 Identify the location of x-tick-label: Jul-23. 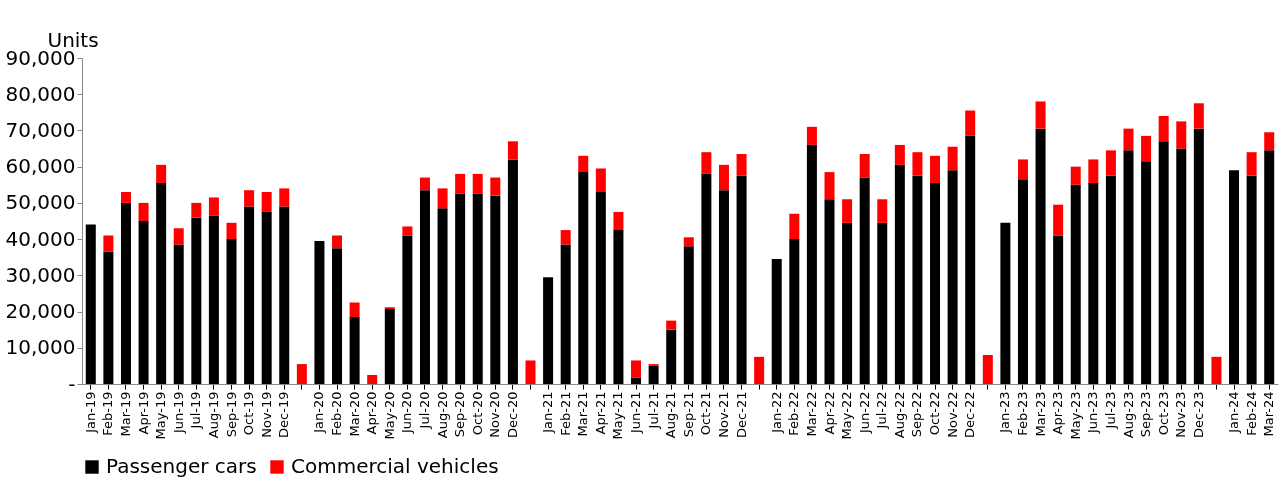
(1110, 410).